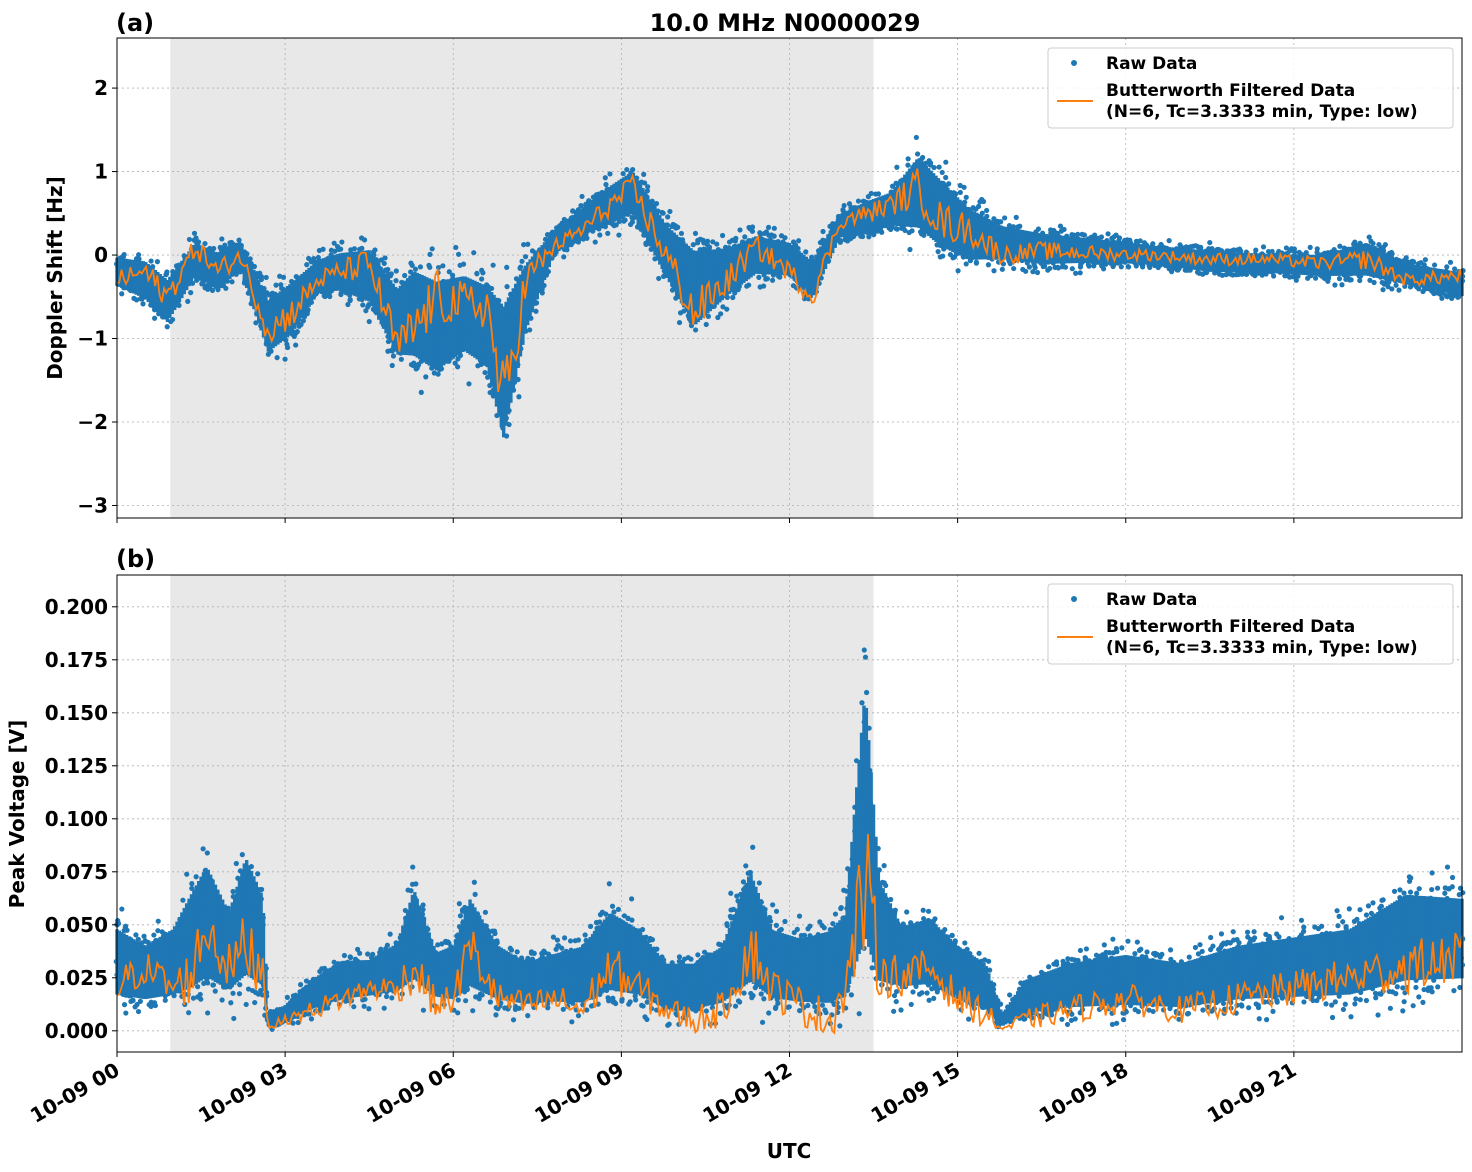  I want to click on panel-label-a: (a), so click(135, 23).